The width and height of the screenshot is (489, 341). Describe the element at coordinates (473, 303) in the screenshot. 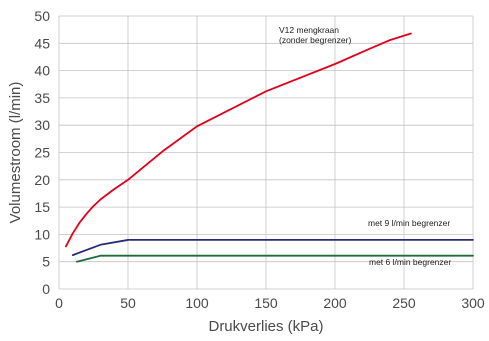

I see `x-tick-label-6: 300` at that location.